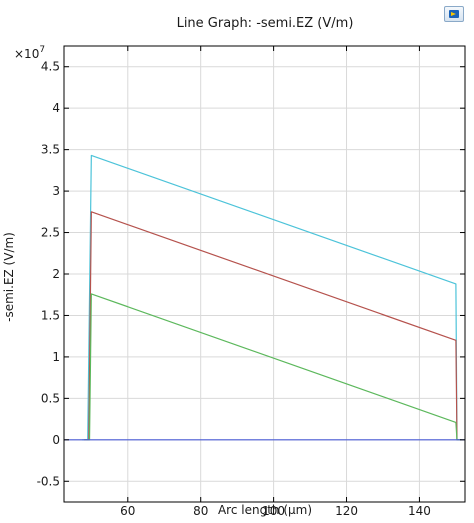  What do you see at coordinates (56, 357) in the screenshot?
I see `y-tick-label: 1` at bounding box center [56, 357].